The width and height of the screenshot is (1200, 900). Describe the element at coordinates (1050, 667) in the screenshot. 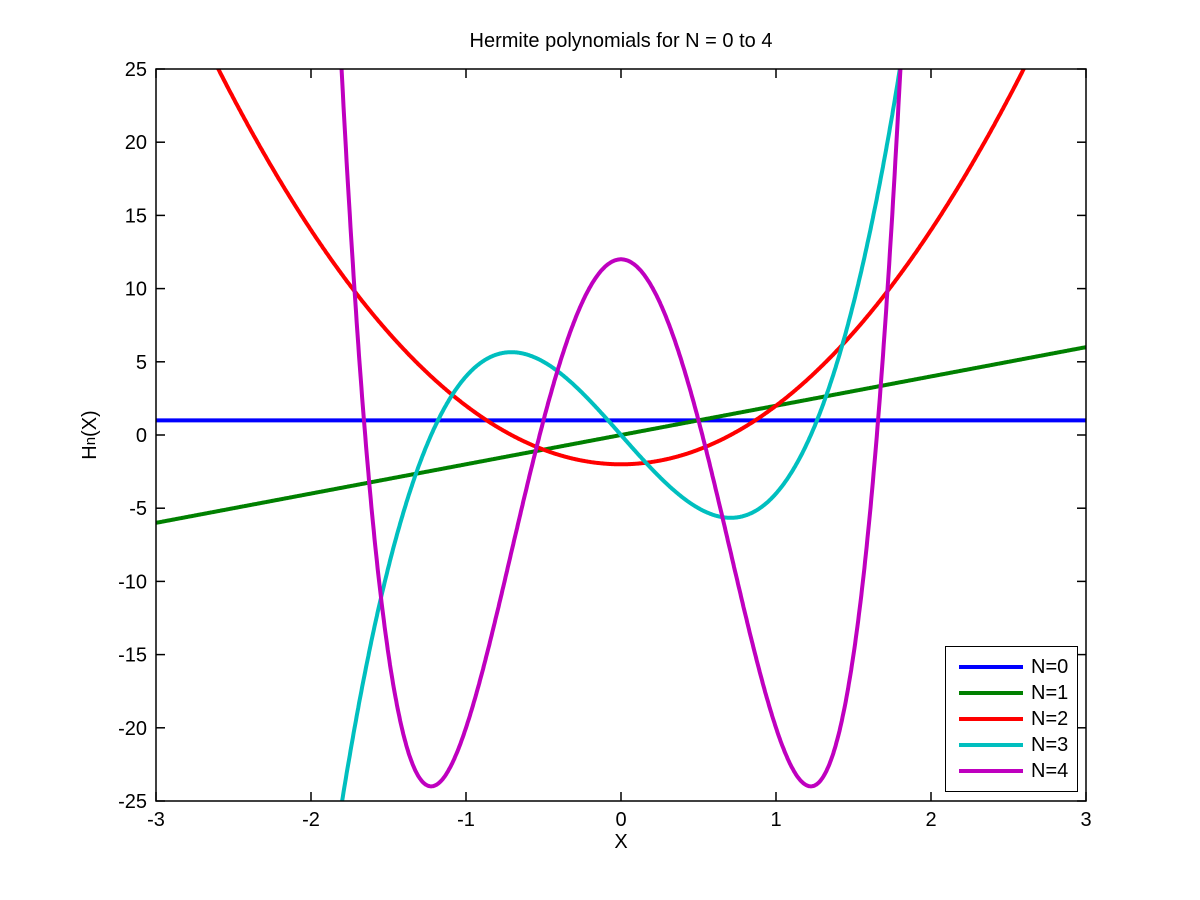

I see `legend-label: N=0` at that location.